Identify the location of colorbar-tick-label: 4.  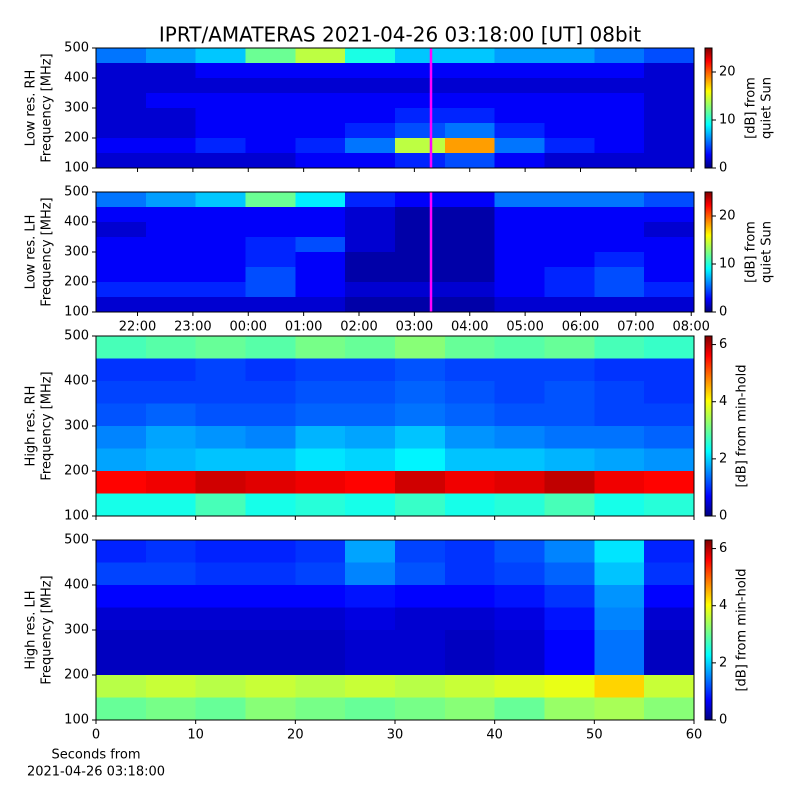
(723, 605).